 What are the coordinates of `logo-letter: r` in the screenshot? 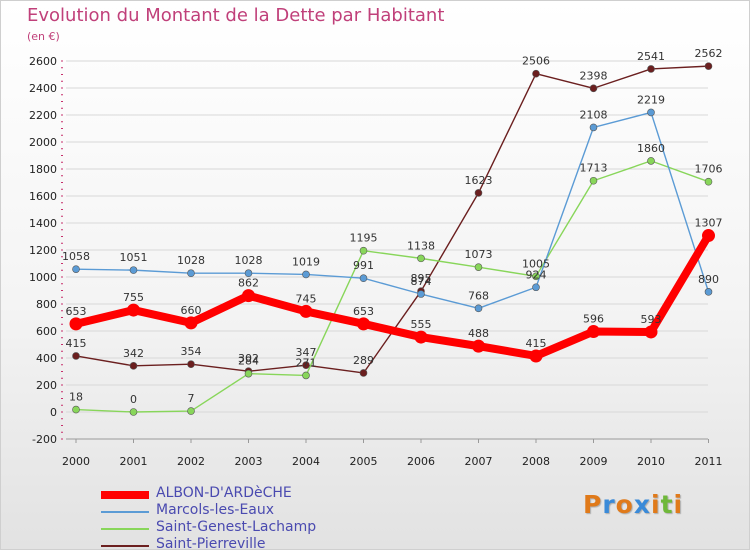 It's located at (609, 504).